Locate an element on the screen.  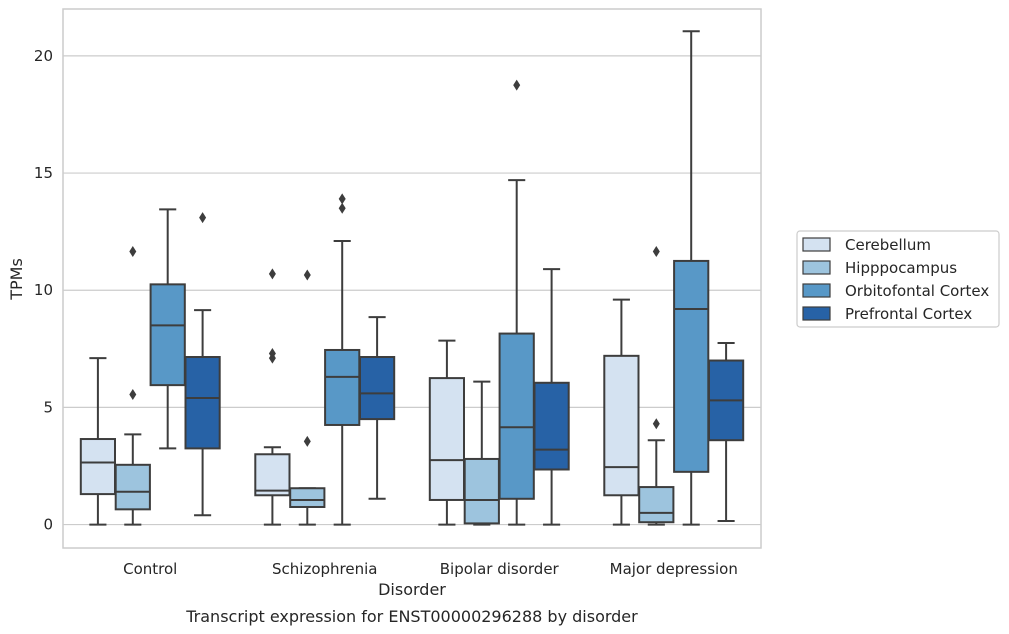
y-tick-label: 0 is located at coordinates (48, 525).